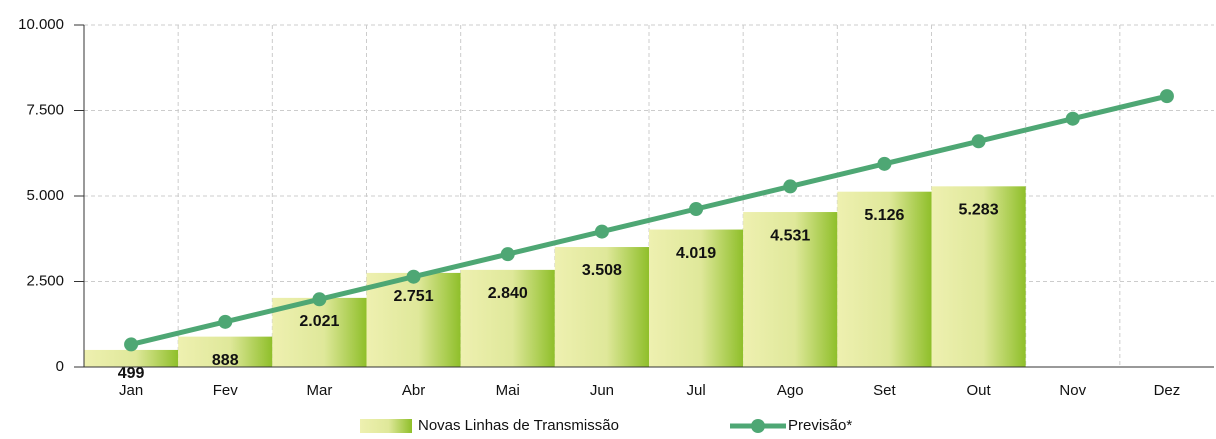 The height and width of the screenshot is (439, 1216). What do you see at coordinates (508, 293) in the screenshot?
I see `data-label: 2.840` at bounding box center [508, 293].